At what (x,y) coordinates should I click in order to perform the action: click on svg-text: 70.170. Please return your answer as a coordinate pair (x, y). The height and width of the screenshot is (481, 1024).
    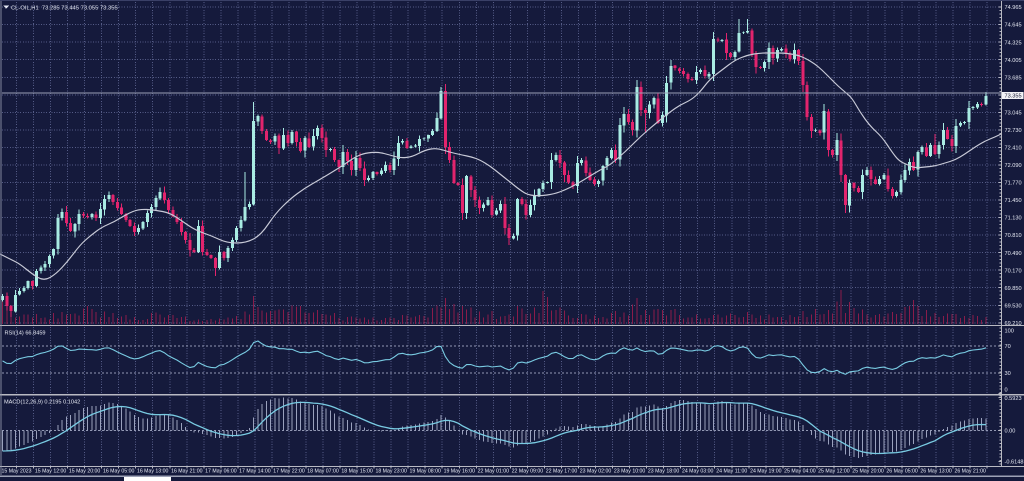
    Looking at the image, I should click on (1013, 271).